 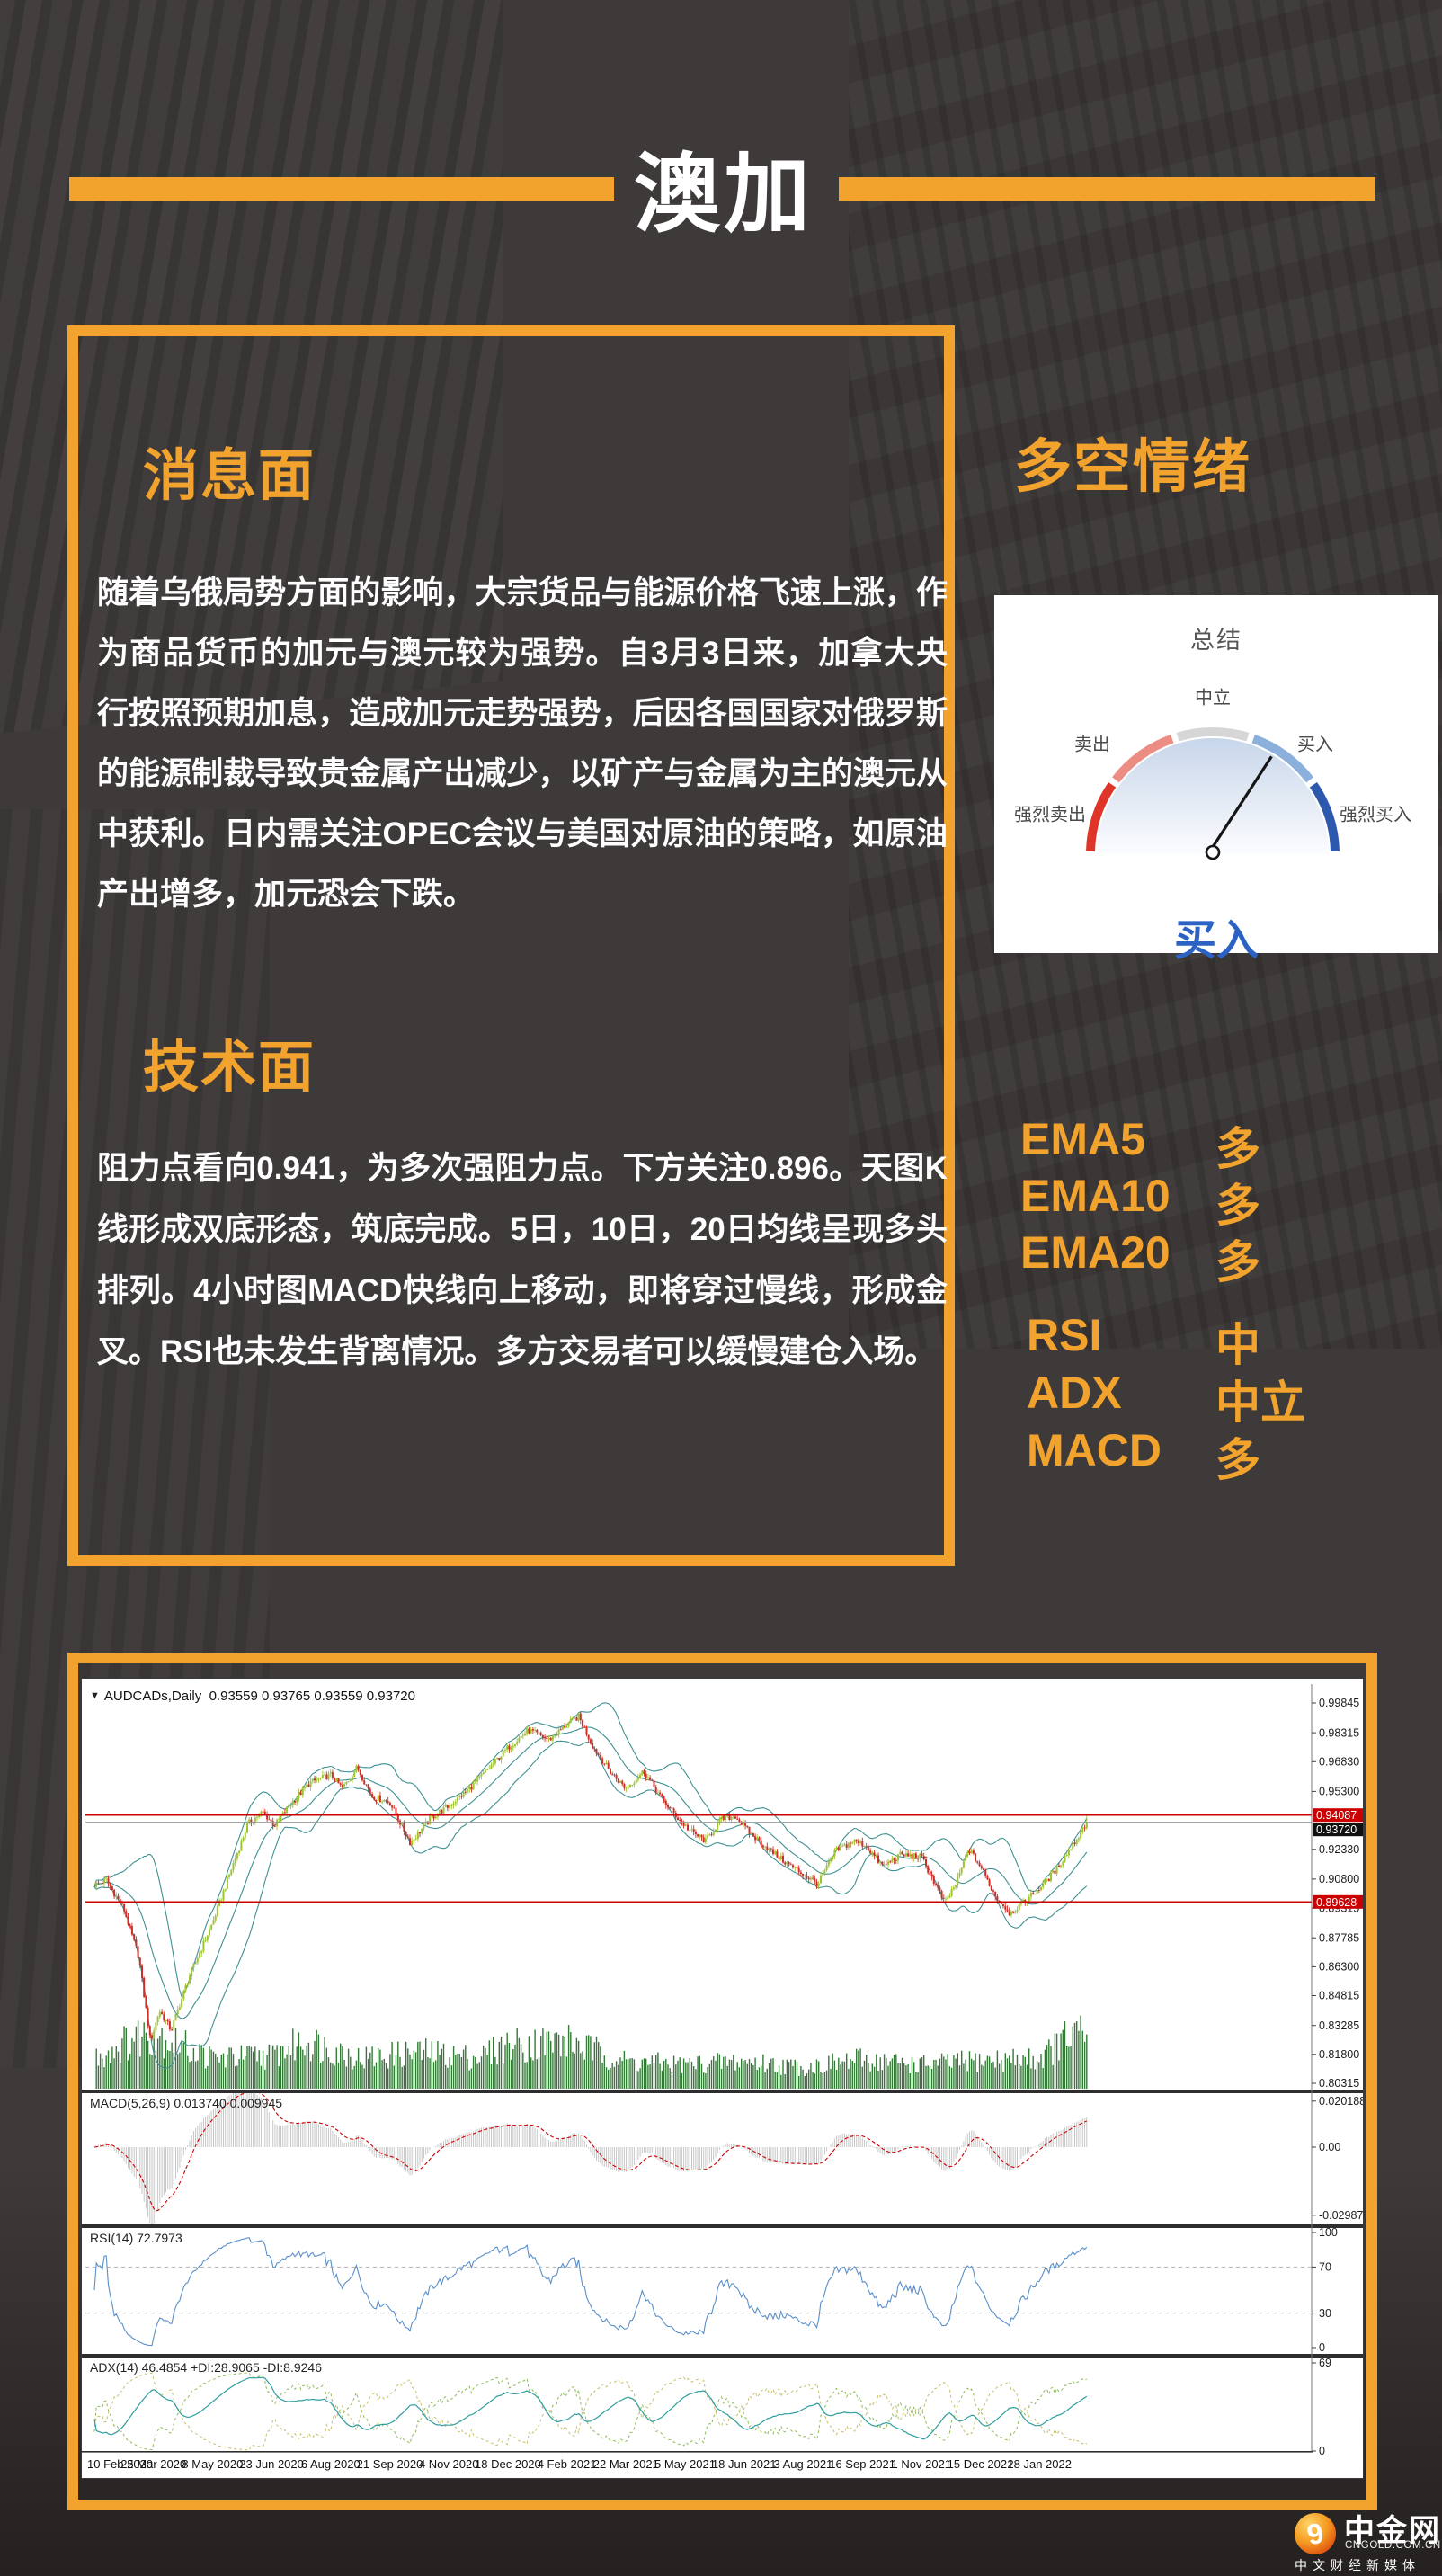 I want to click on price-tick: 0.95300, so click(x=1339, y=1792).